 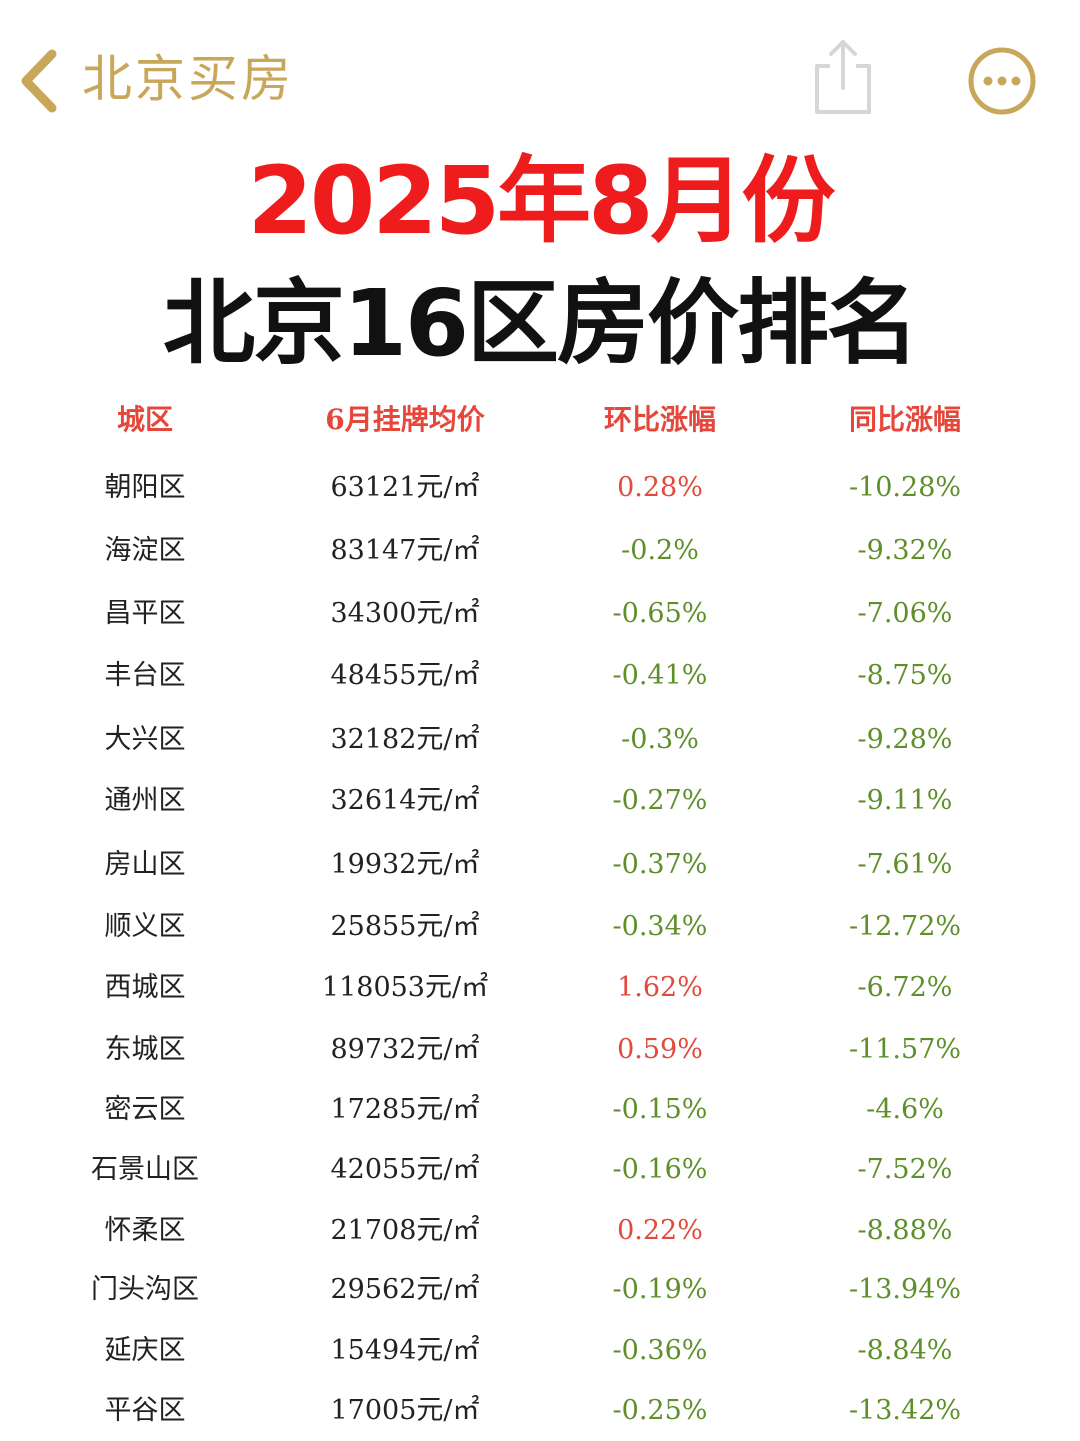 What do you see at coordinates (540, 676) in the screenshot?
I see `table-row: 丰台区 48455元/㎡ -0.41% -8.75%` at bounding box center [540, 676].